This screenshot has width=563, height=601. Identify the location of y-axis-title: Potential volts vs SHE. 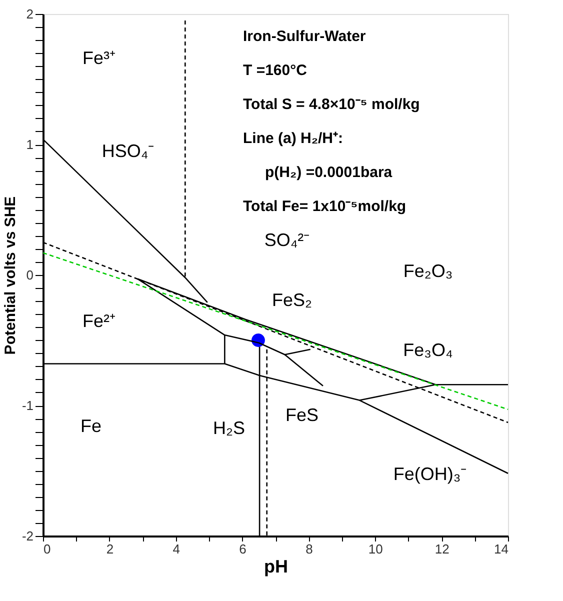
(10, 275).